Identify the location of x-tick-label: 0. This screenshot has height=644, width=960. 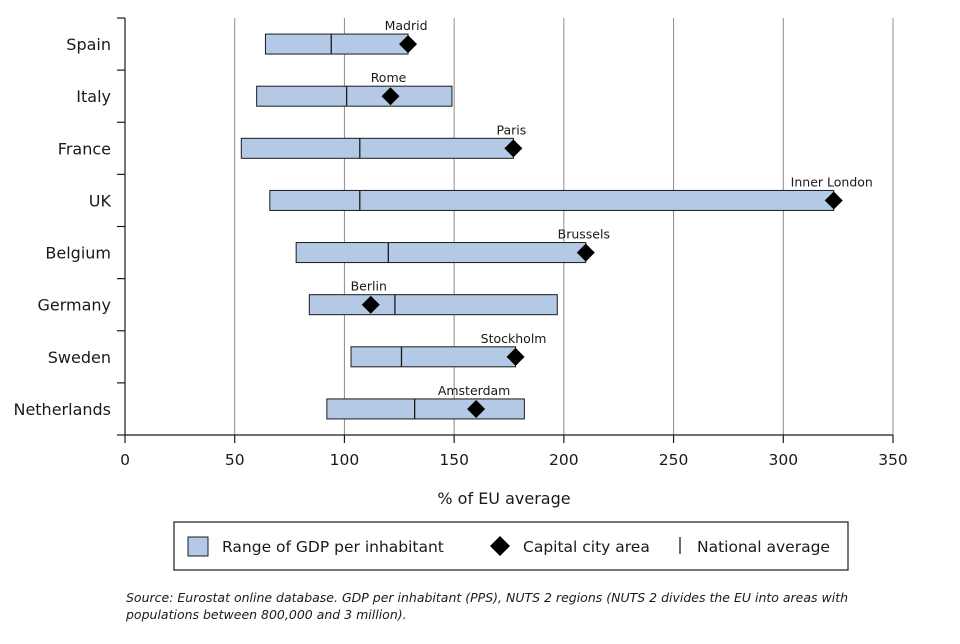
(125, 460).